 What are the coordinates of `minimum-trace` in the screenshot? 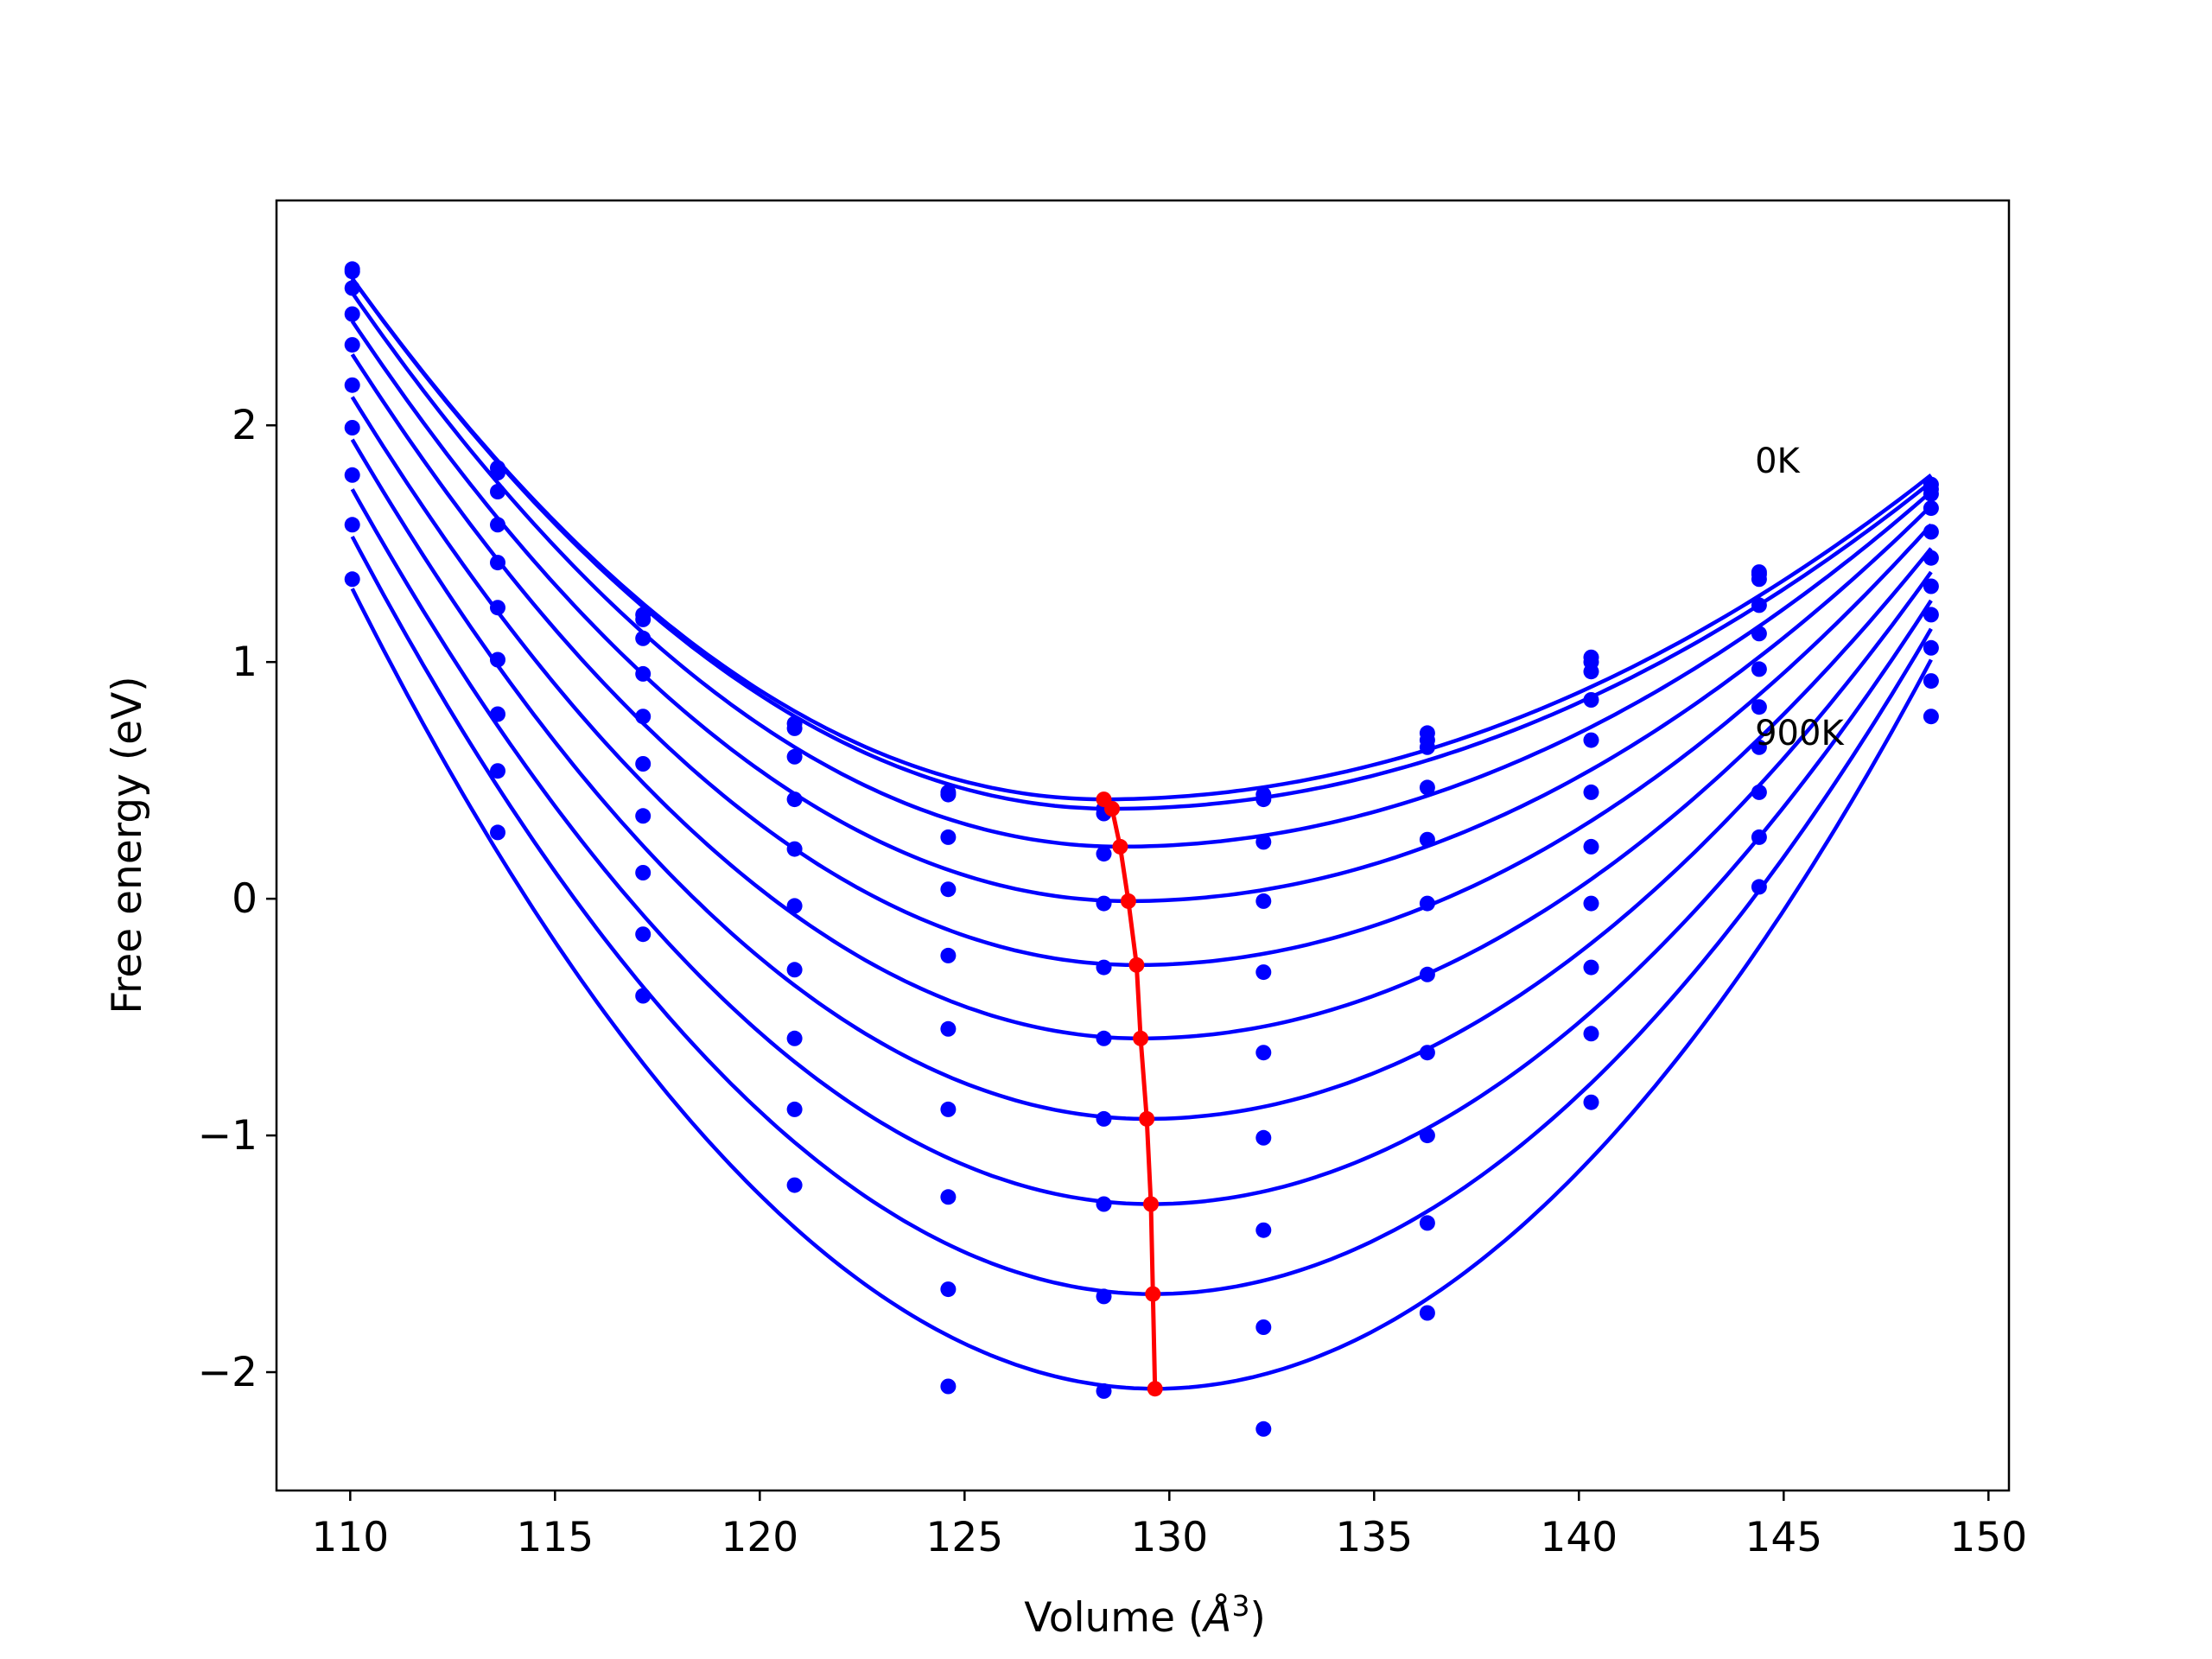 It's located at (1130, 1093).